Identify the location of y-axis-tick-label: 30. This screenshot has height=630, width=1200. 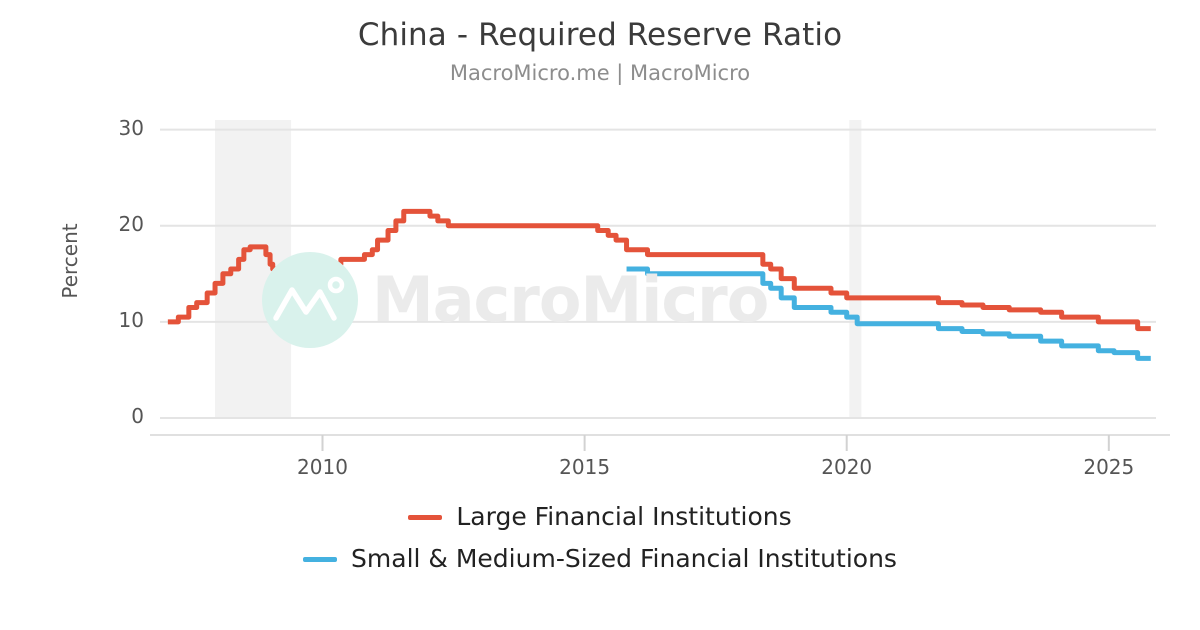
(131, 127).